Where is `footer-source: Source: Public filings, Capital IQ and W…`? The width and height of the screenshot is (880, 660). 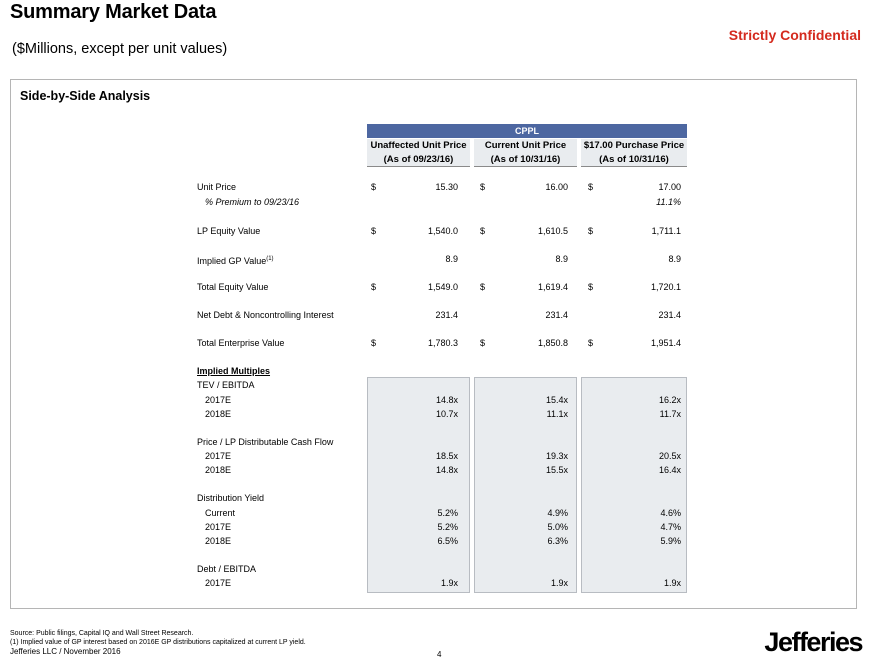 footer-source: Source: Public filings, Capital IQ and W… is located at coordinates (102, 633).